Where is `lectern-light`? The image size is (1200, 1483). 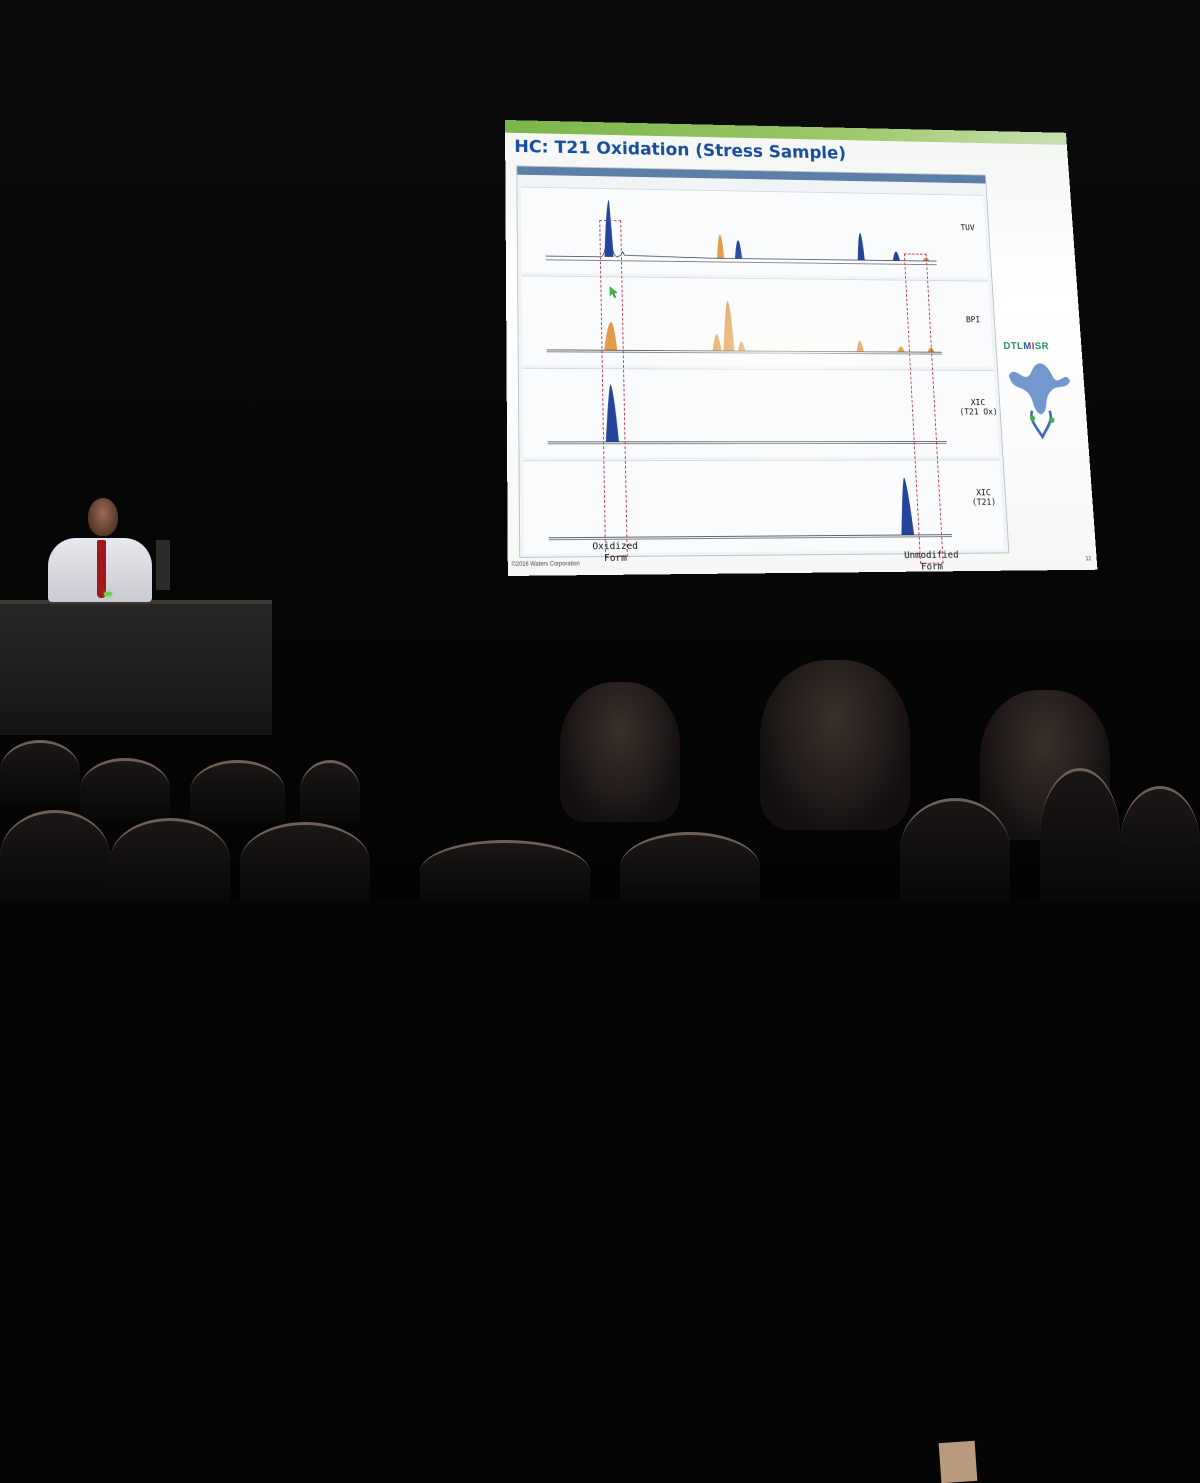
lectern-light is located at coordinates (108, 594).